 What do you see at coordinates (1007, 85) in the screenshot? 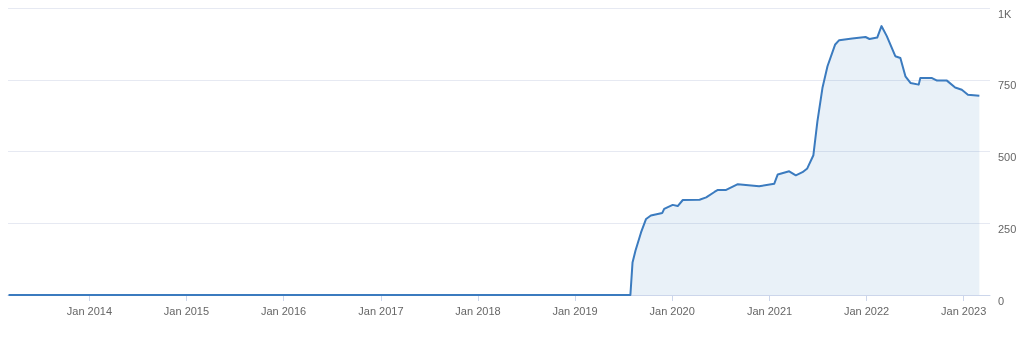
I see `y-tick-label: 750` at bounding box center [1007, 85].